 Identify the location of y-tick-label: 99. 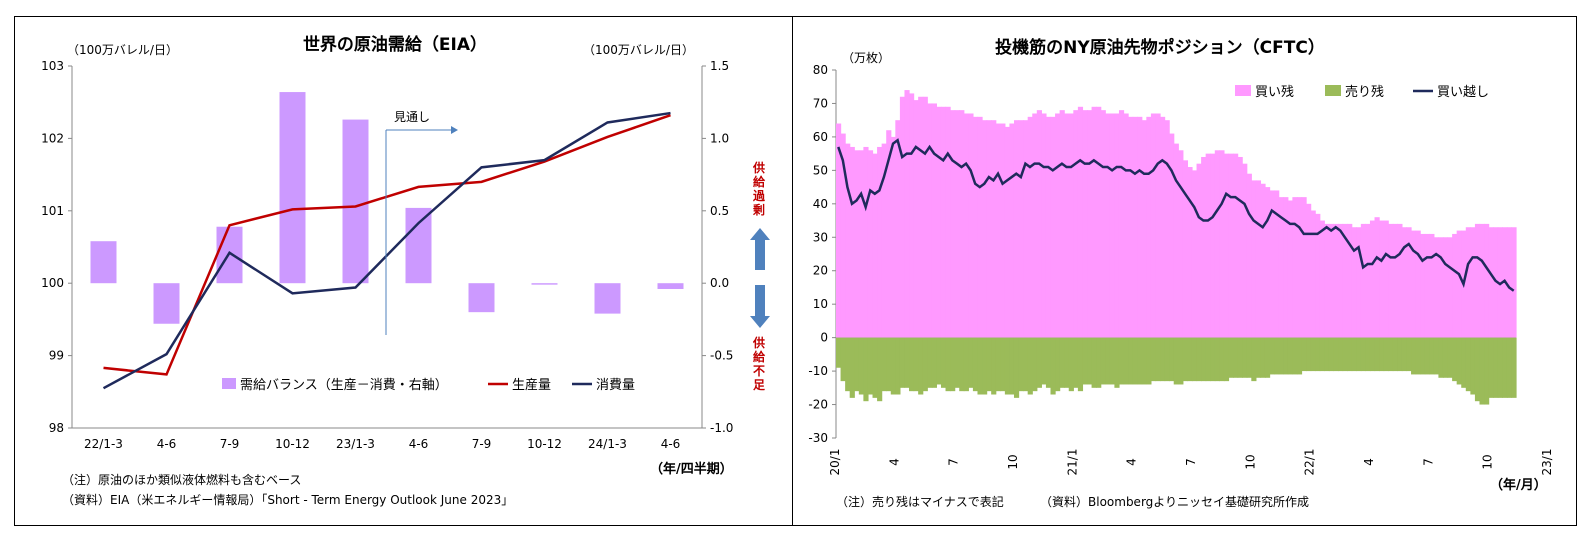
(56, 356).